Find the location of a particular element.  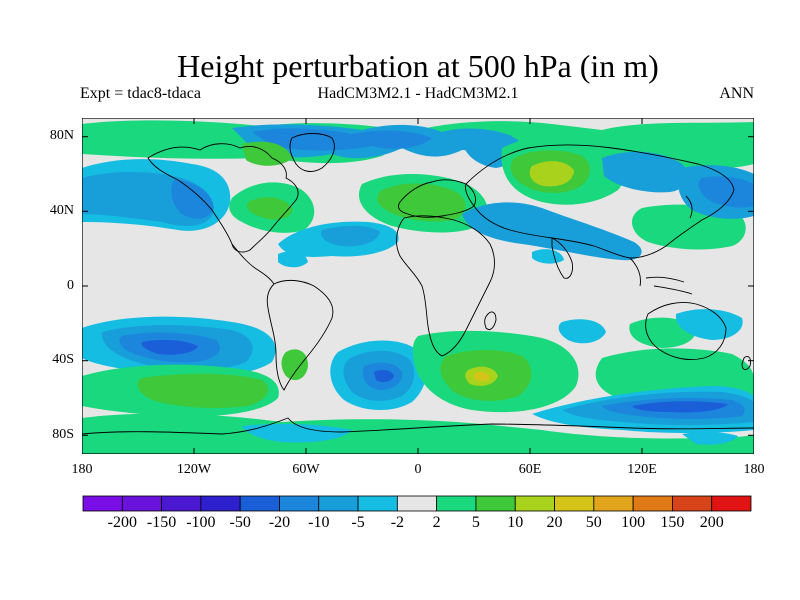

india-outline is located at coordinates (562, 258).